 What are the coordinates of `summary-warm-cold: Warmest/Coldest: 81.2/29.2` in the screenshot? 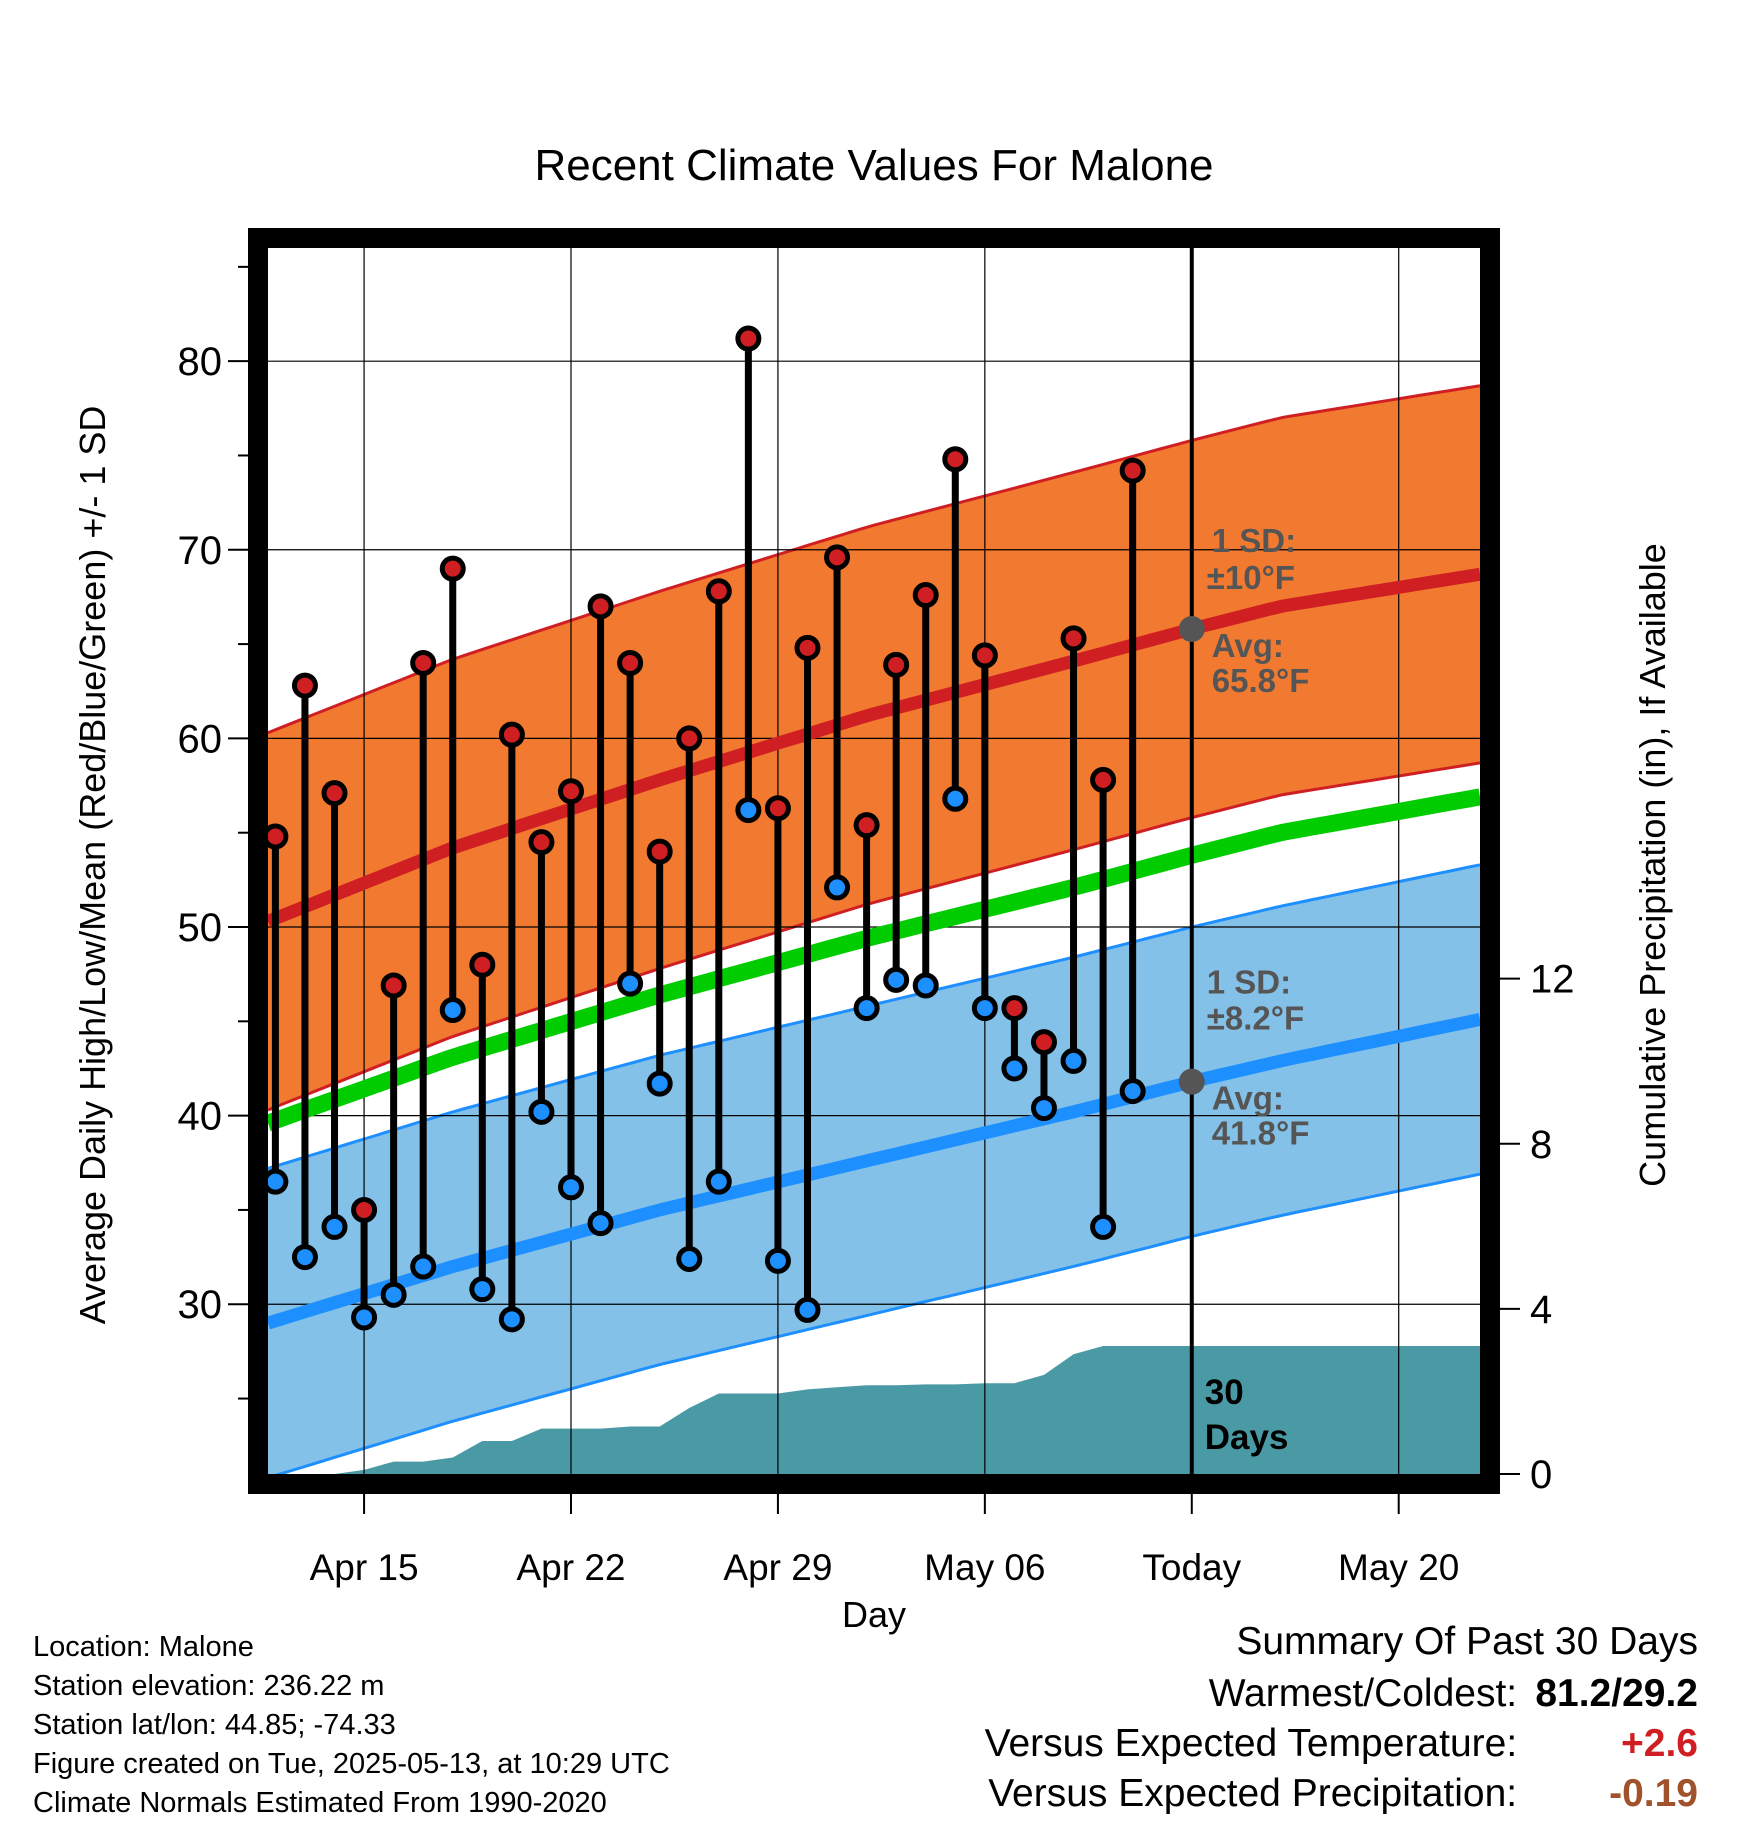 It's located at (1453, 1694).